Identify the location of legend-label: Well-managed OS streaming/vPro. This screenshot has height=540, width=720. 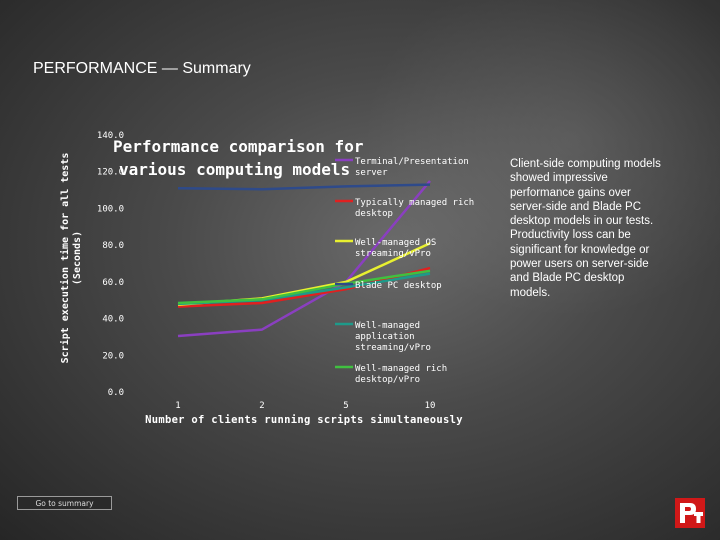
(395, 248).